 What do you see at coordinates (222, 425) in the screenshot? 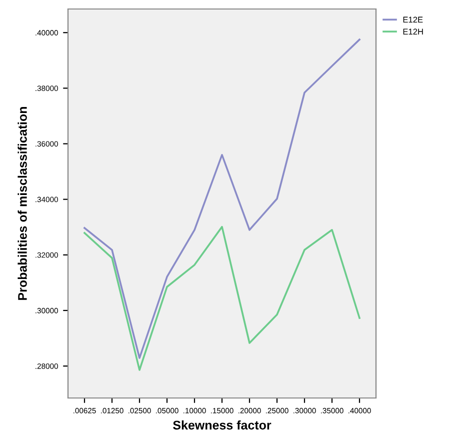
I see `x-axis-title: Skewness factor` at bounding box center [222, 425].